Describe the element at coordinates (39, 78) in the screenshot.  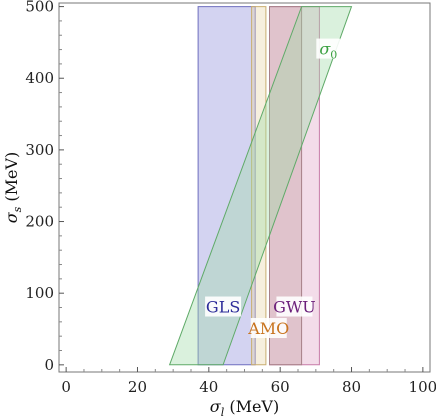
I see `y-tick-label: 400` at that location.